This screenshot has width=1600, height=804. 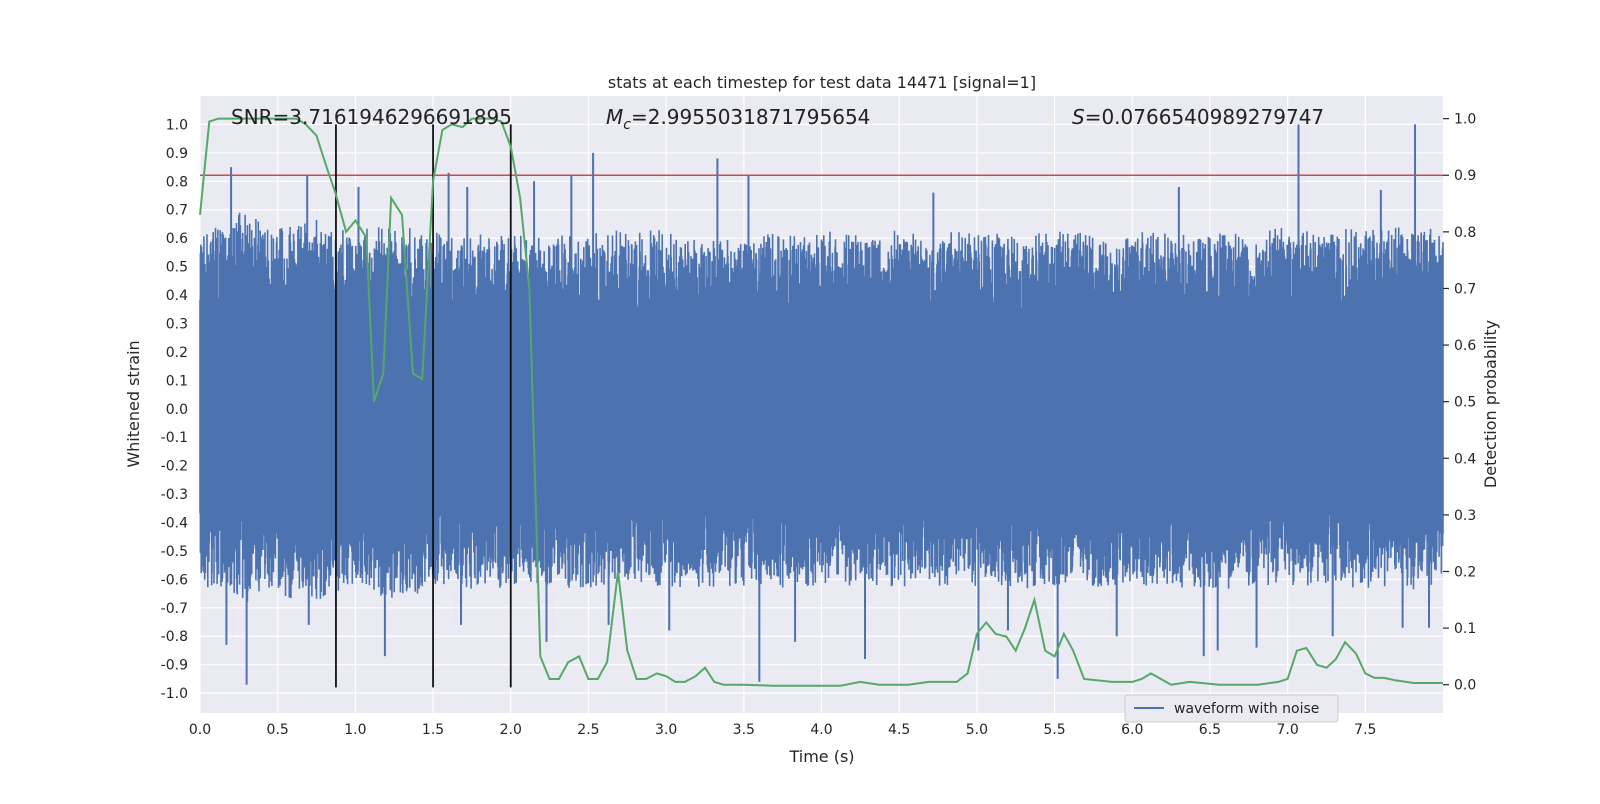 What do you see at coordinates (614, 117) in the screenshot?
I see `chirp-mass-symbol: M` at bounding box center [614, 117].